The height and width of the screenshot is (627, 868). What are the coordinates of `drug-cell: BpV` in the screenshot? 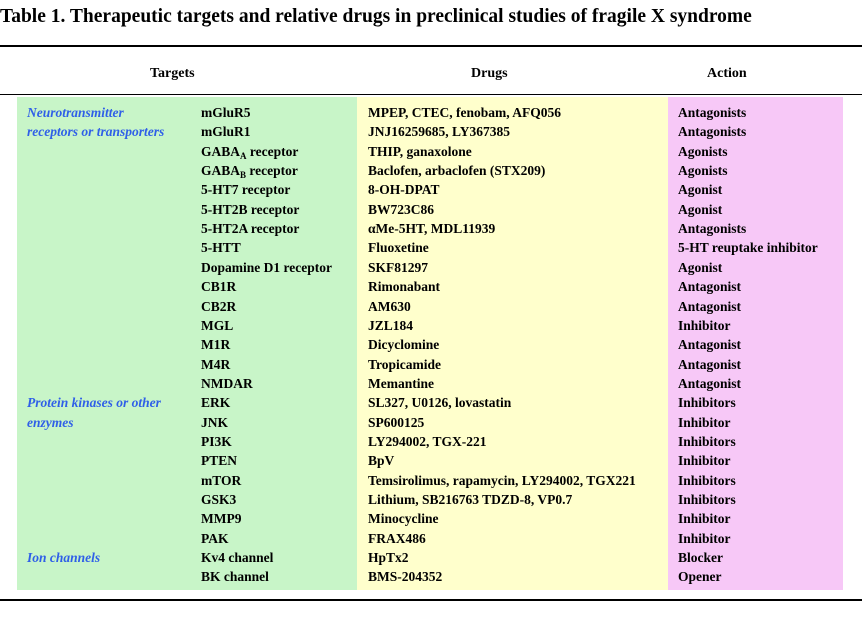 It's located at (381, 461).